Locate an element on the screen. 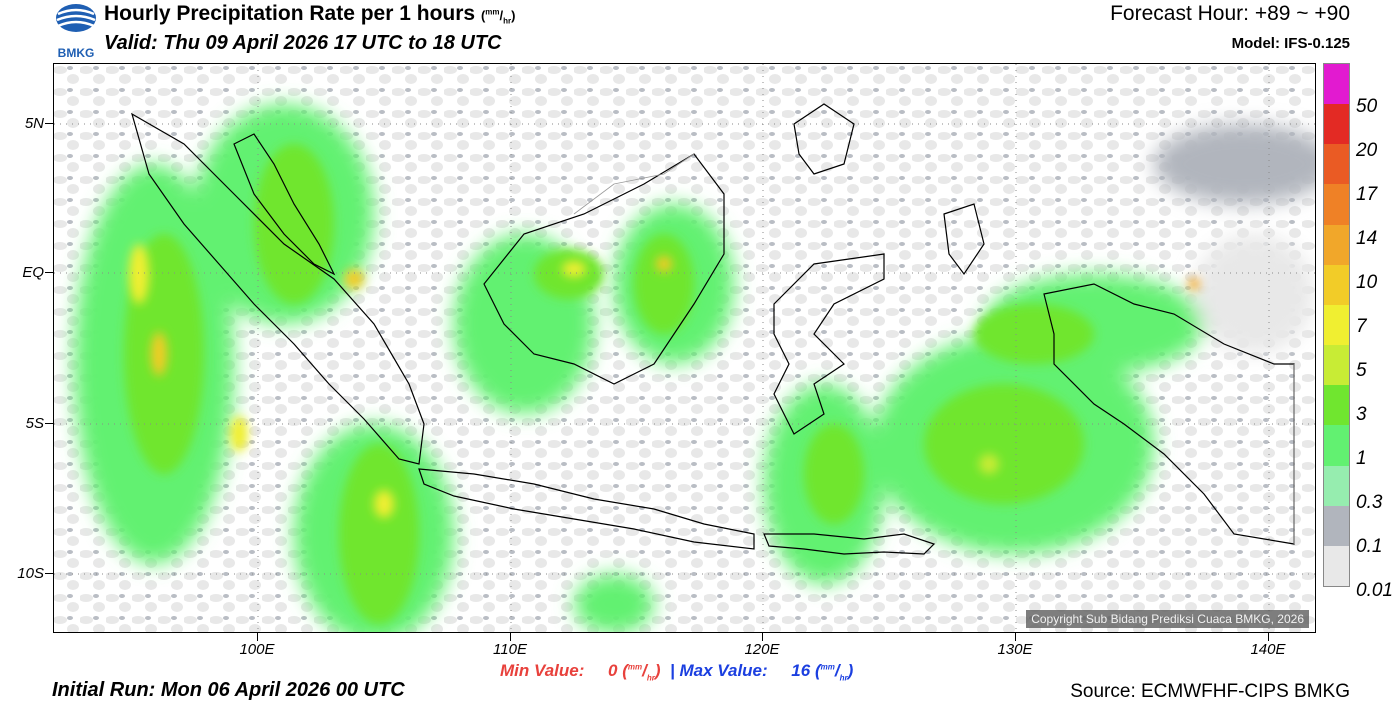 The width and height of the screenshot is (1400, 709). colorbar-label: 50 is located at coordinates (1367, 106).